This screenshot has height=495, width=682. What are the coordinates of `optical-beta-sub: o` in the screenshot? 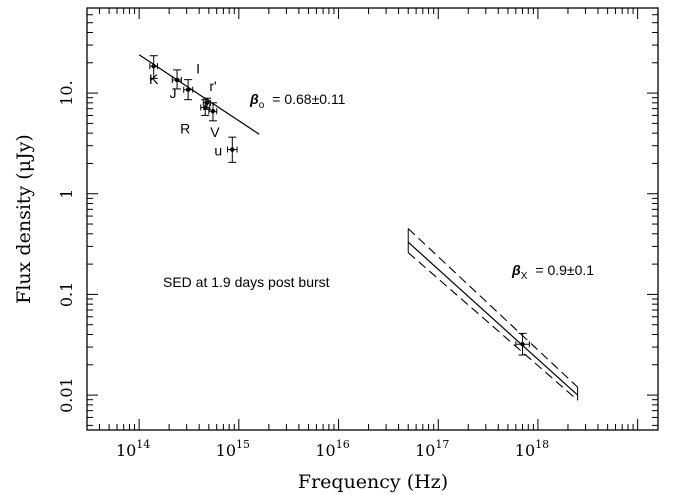 It's located at (262, 105).